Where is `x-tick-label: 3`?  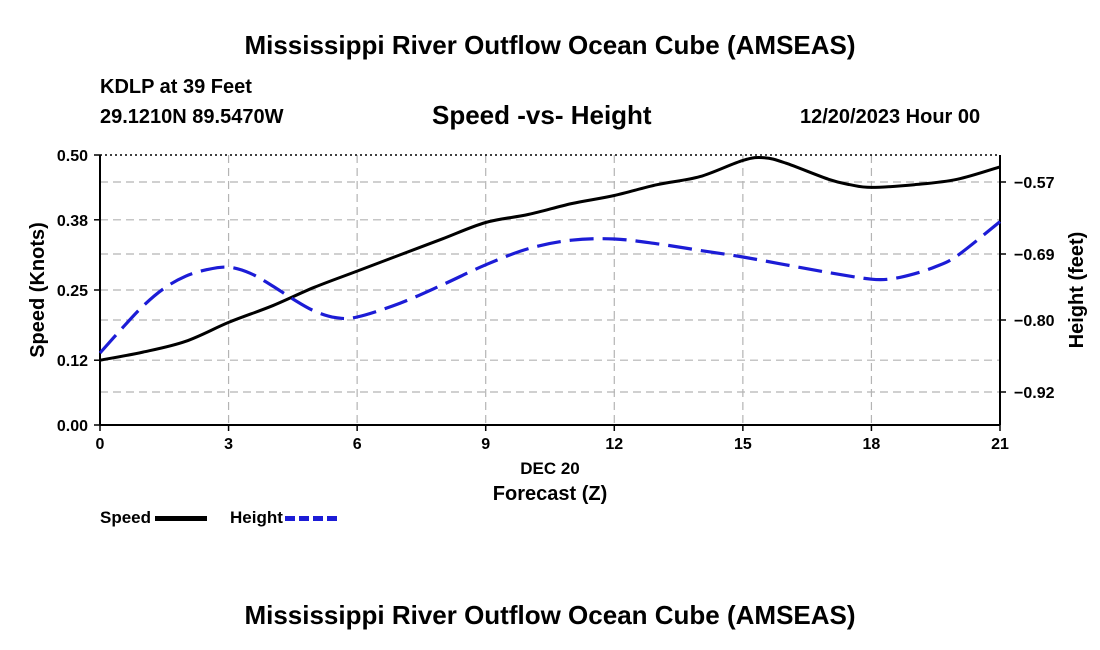 x-tick-label: 3 is located at coordinates (228, 444).